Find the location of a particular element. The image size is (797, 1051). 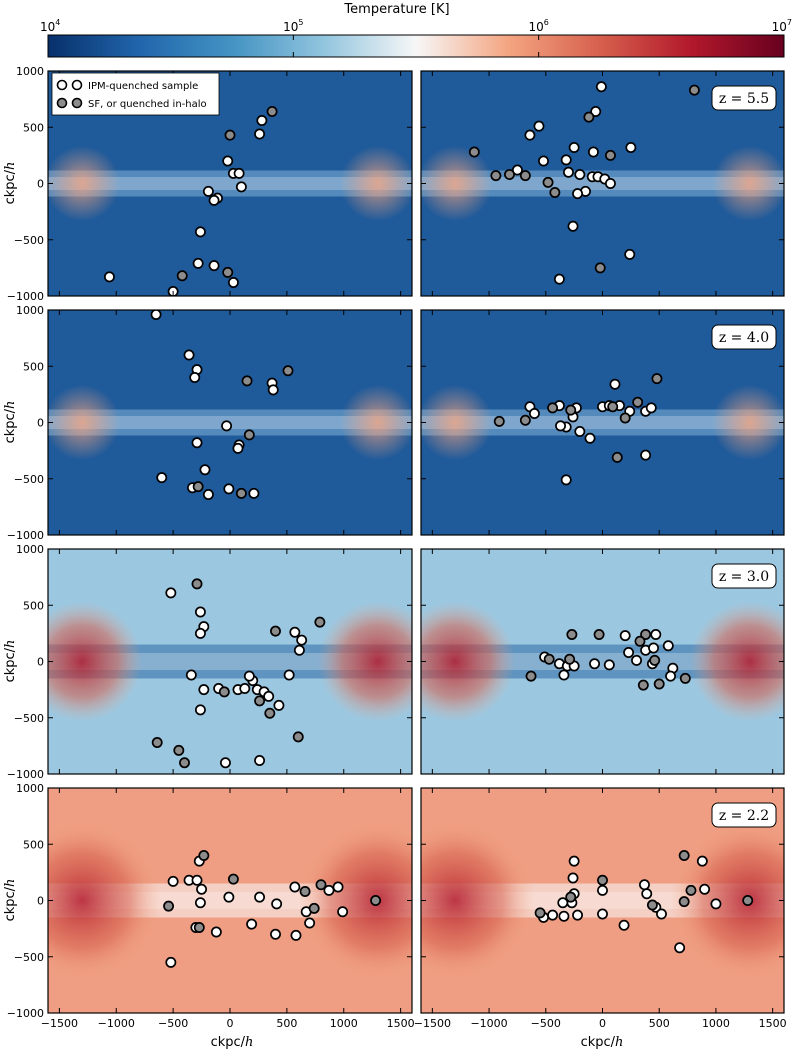

colorbar-tick-label: 10⁴ is located at coordinates (50, 26).